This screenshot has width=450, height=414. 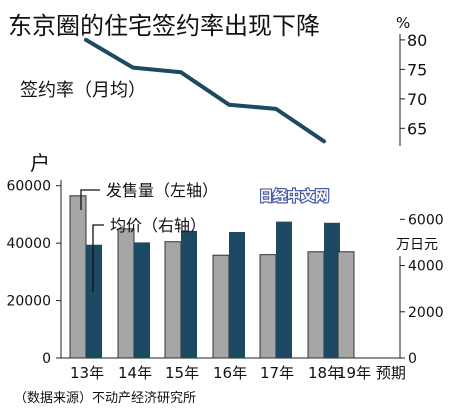 I want to click on x-tick-label: 18年, so click(x=325, y=373).